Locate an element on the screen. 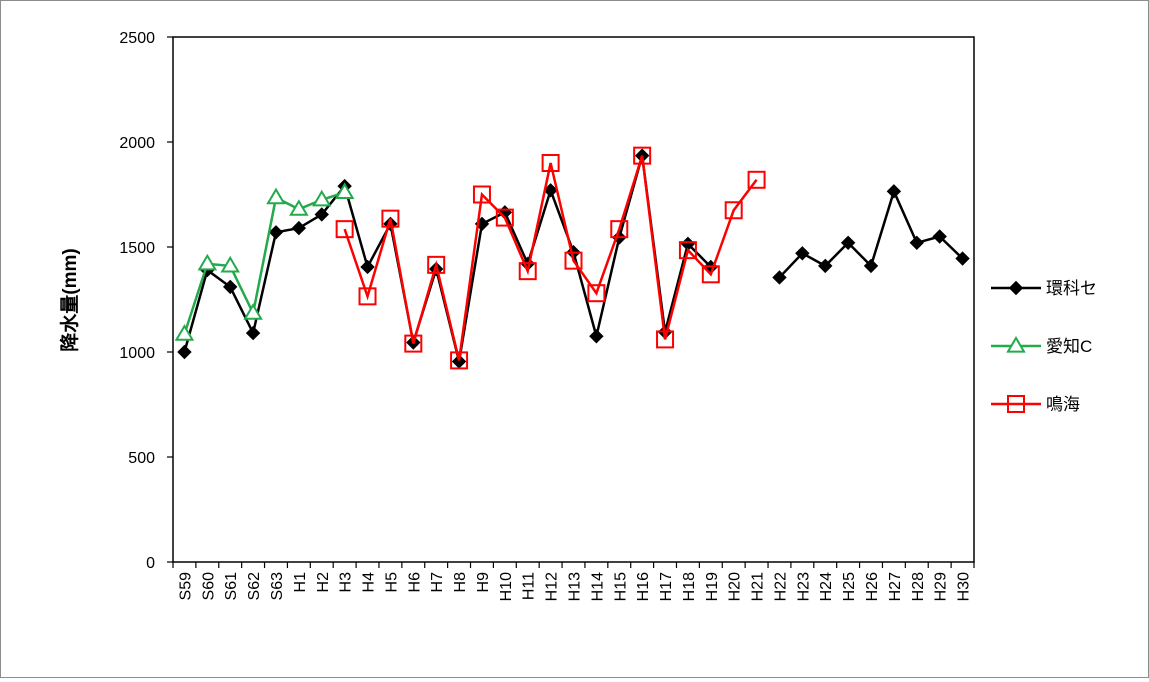 Image resolution: width=1149 pixels, height=682 pixels. x-tick-label: H28 is located at coordinates (918, 586).